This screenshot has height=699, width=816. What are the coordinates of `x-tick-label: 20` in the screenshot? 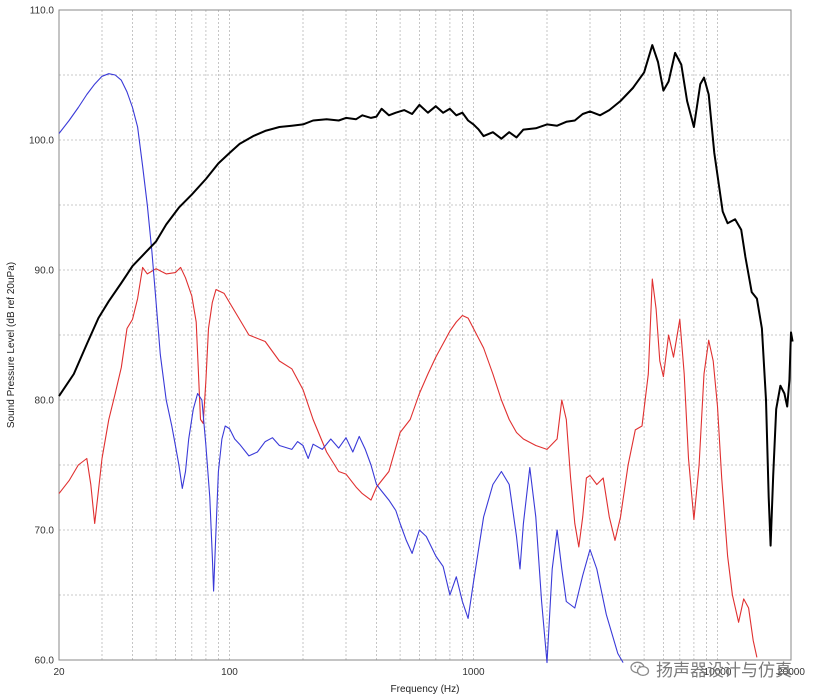 It's located at (59, 672).